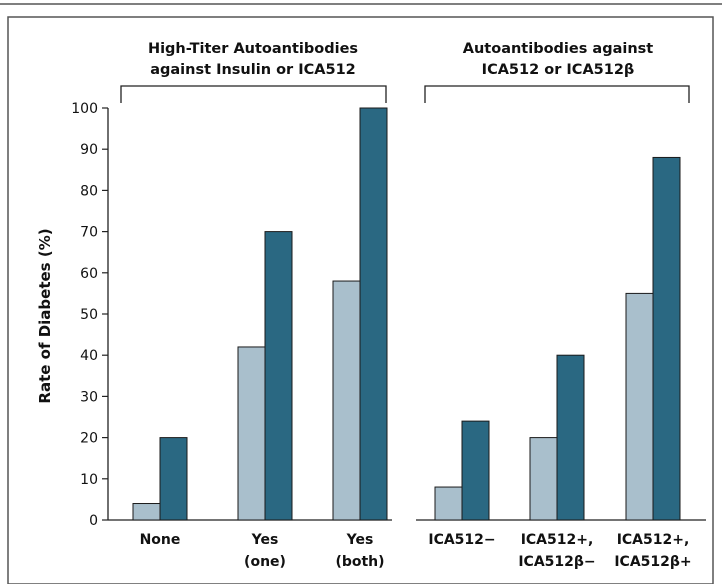 This screenshot has width=722, height=584. I want to click on y-tick-label: 60, so click(89, 274).